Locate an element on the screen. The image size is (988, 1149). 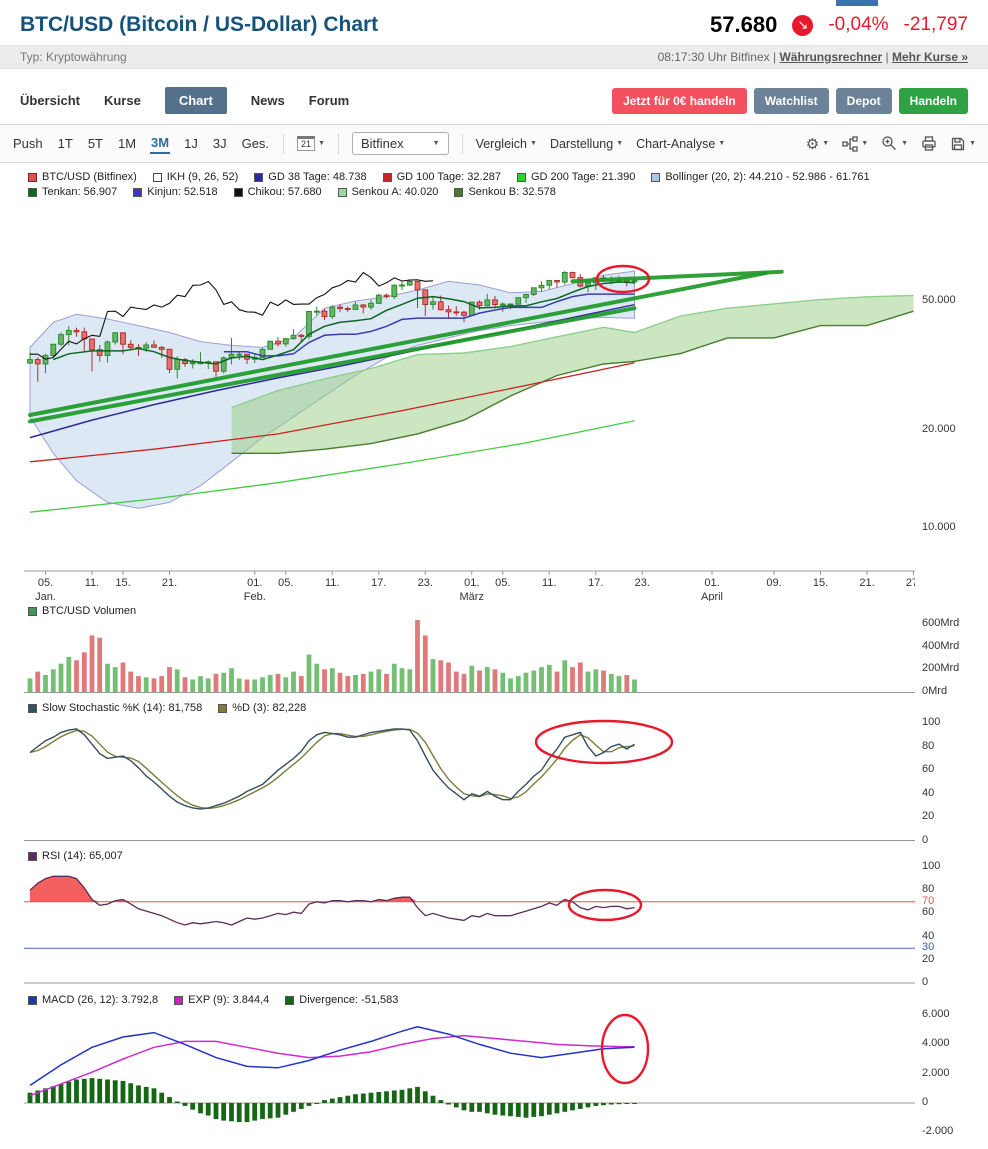
menu-chart-analyse: Chart-Analyse ▼ is located at coordinates (680, 144).